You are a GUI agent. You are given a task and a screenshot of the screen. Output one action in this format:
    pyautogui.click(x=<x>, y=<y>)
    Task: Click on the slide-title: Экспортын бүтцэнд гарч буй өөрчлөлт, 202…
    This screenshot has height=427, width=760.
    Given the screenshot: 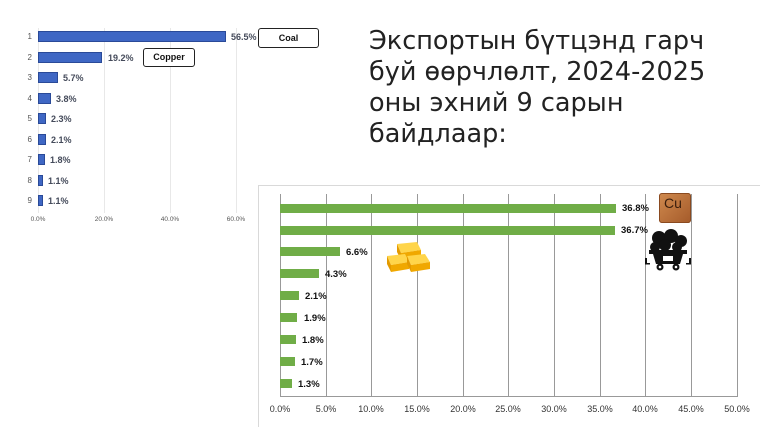 What is the action you would take?
    pyautogui.click(x=559, y=88)
    